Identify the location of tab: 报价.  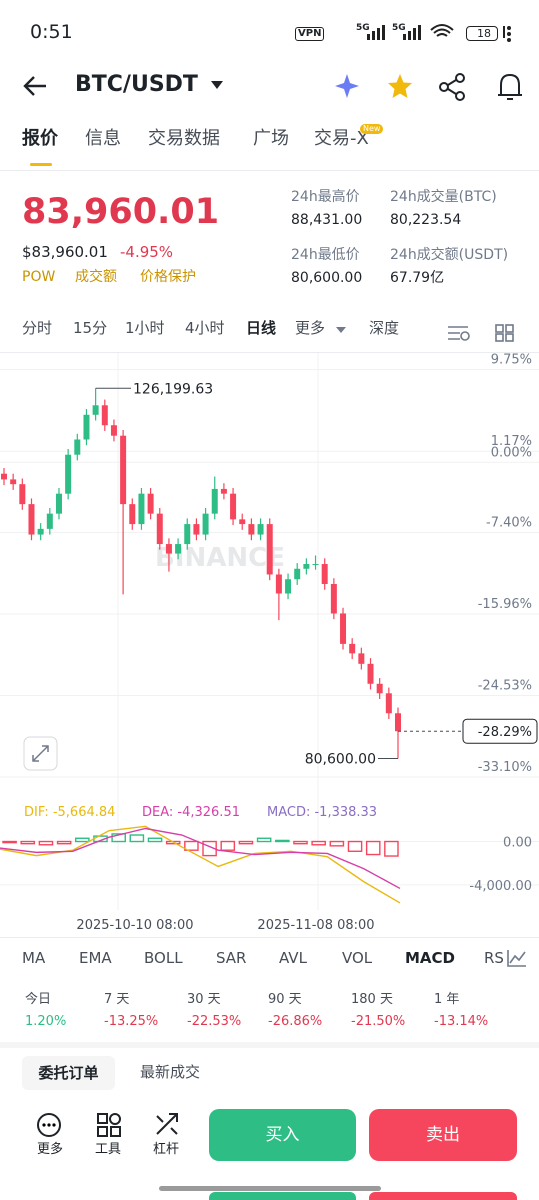
(40, 138).